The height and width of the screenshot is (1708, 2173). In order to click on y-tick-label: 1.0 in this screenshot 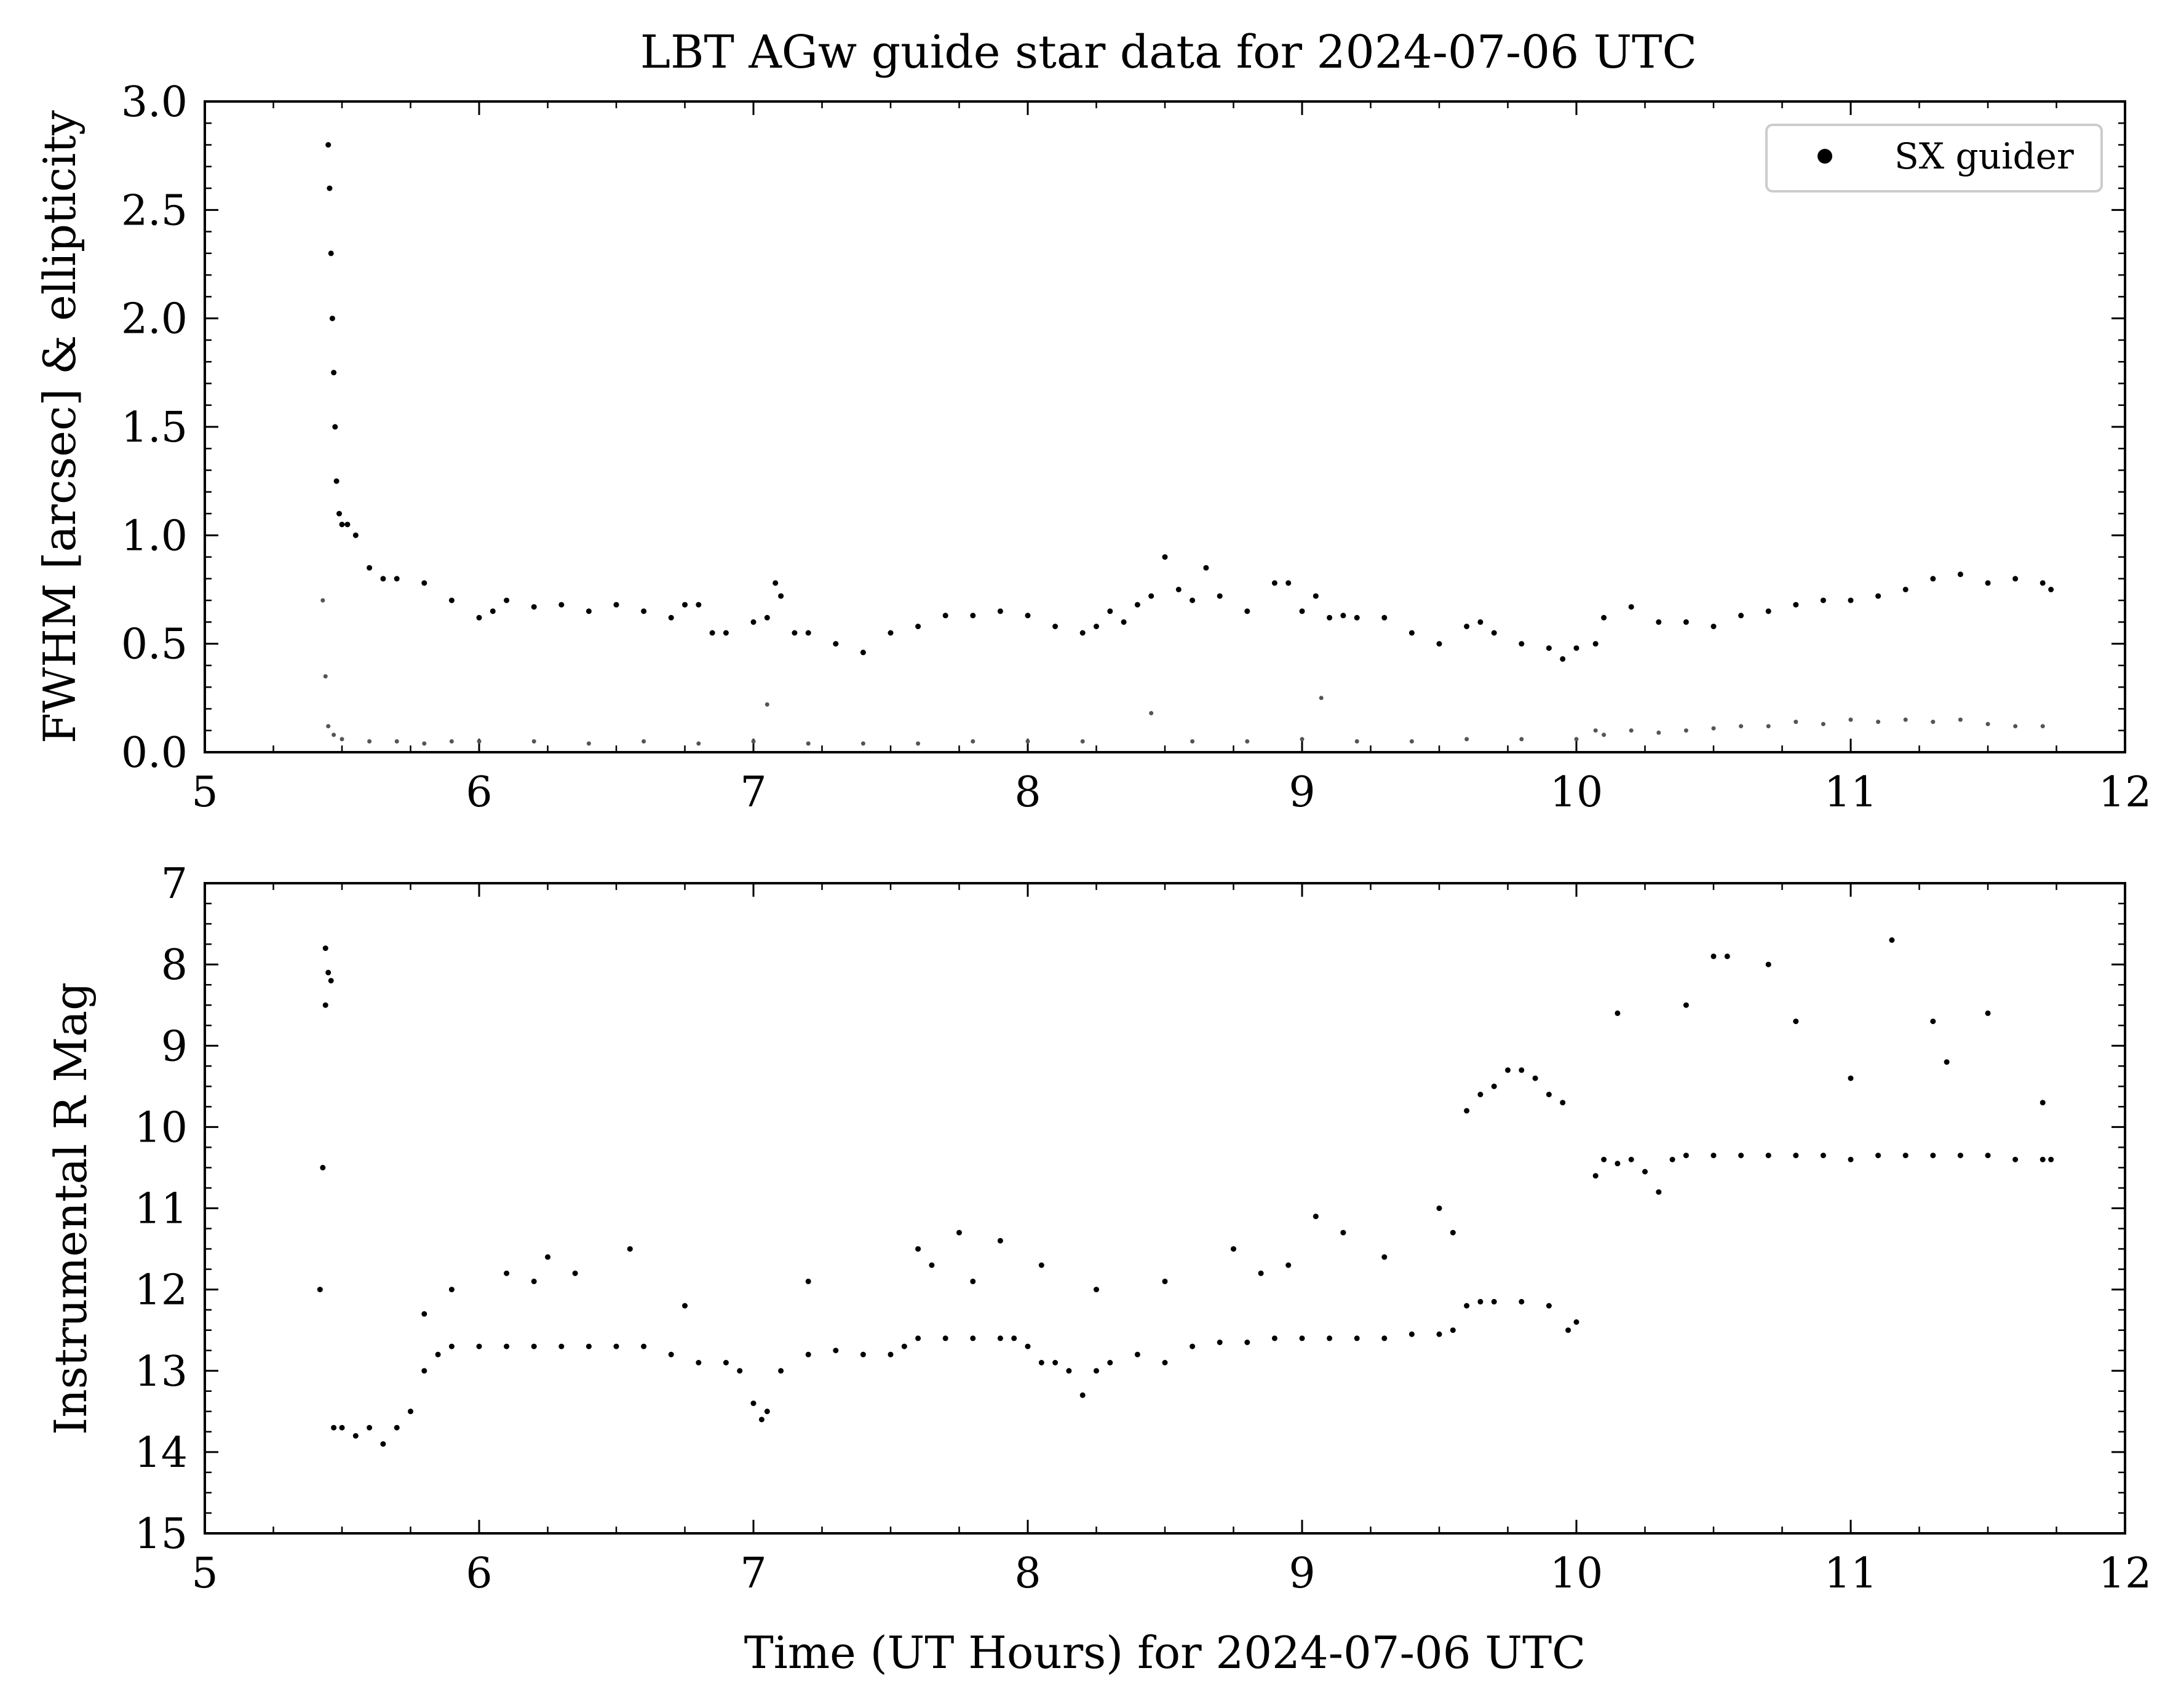, I will do `click(154, 536)`.